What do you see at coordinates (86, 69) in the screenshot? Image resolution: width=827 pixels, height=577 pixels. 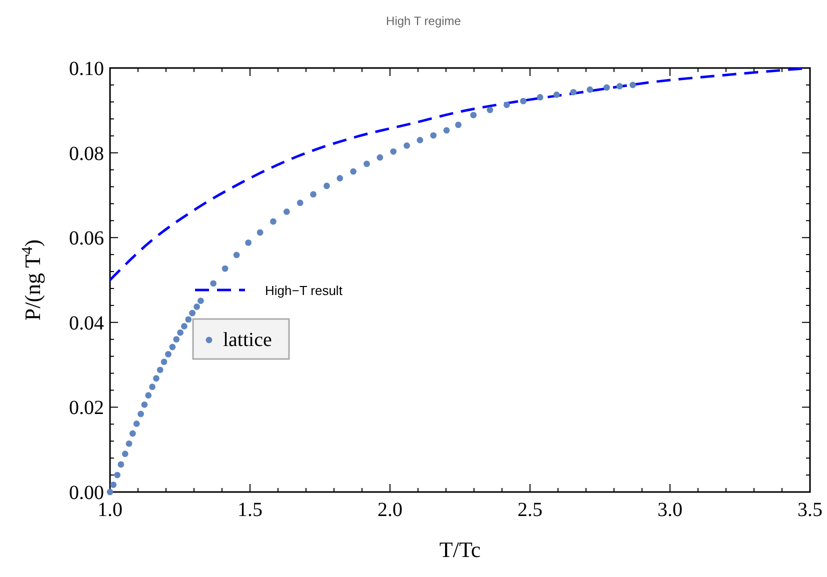 I see `y-tick-label: 0.10` at bounding box center [86, 69].